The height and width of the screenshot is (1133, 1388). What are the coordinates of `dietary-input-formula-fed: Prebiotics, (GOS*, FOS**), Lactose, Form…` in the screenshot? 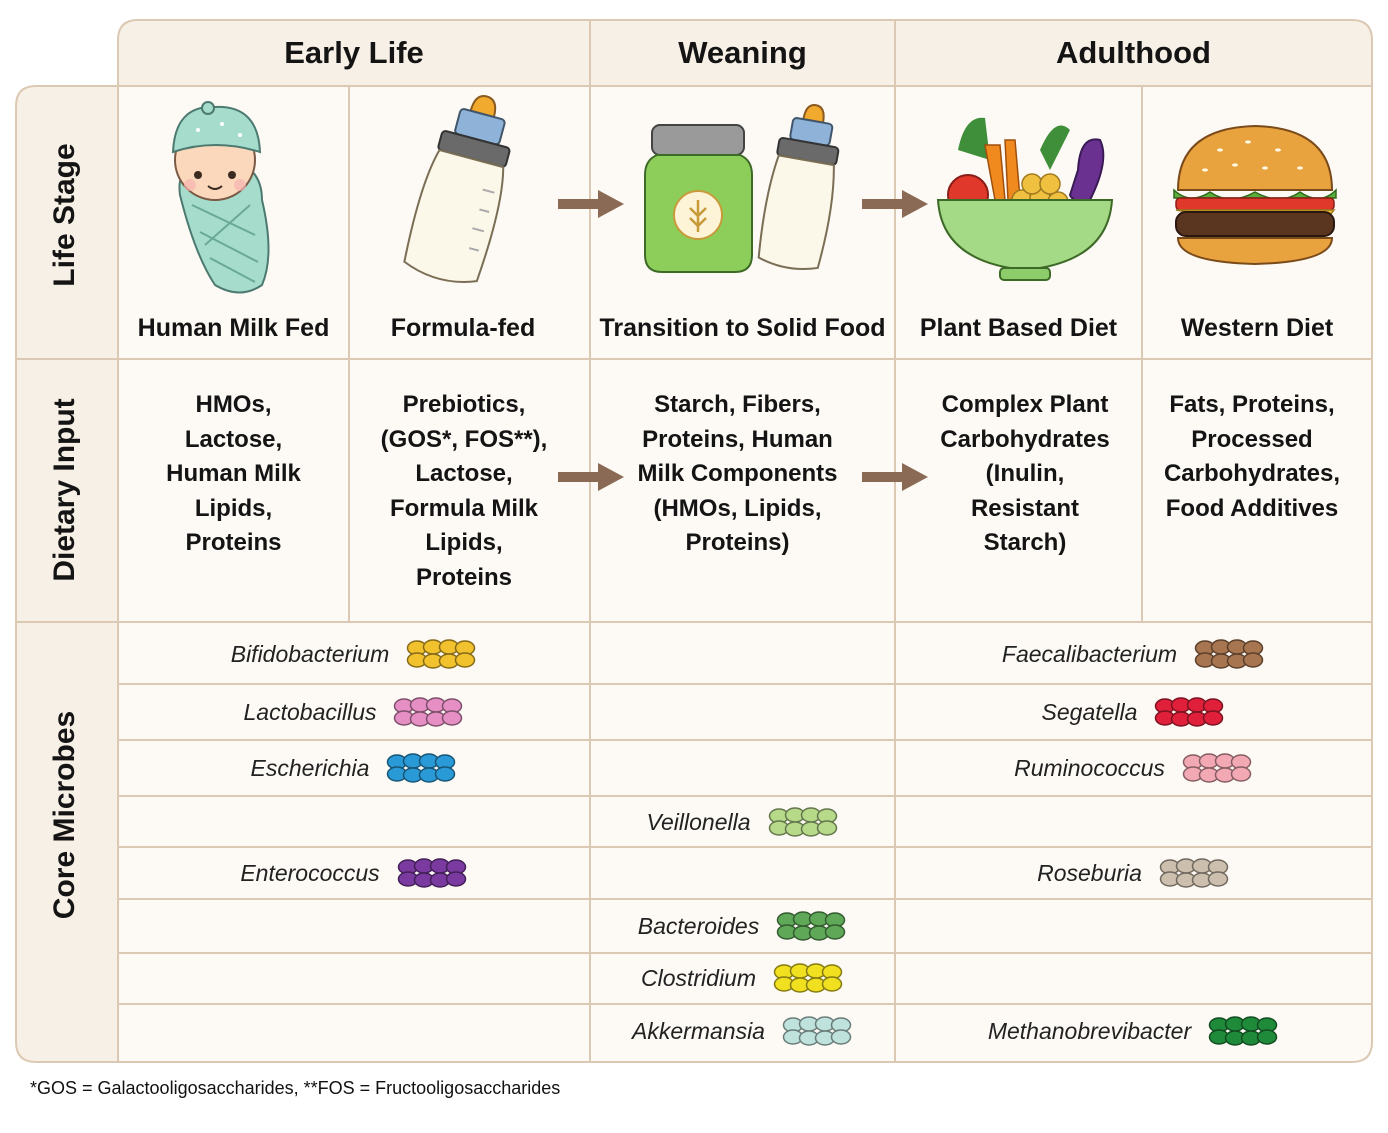 It's located at (464, 491).